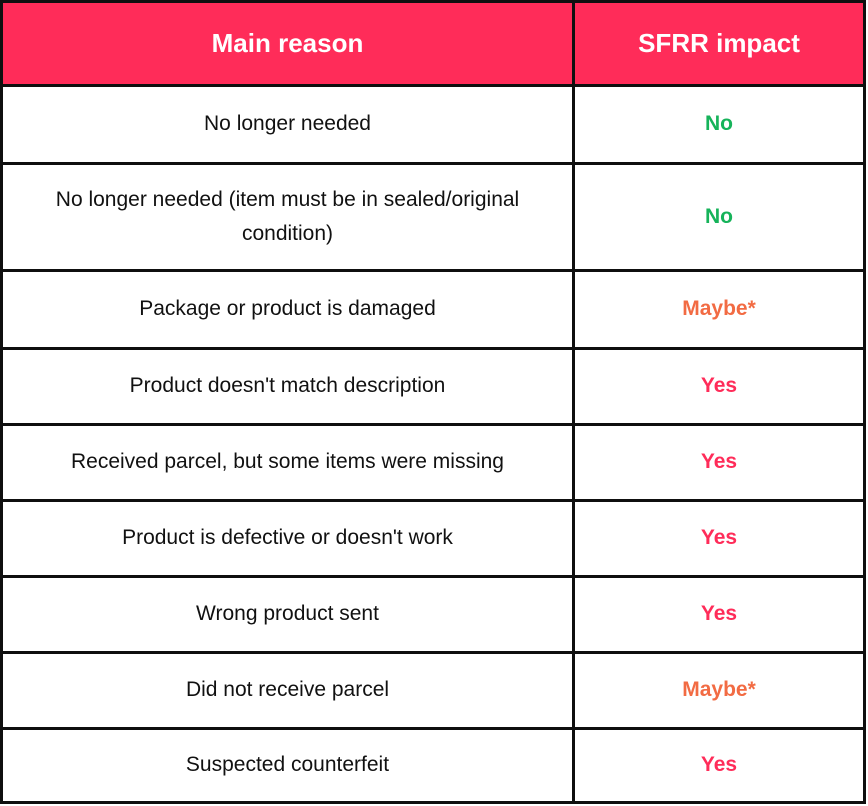 Image resolution: width=868 pixels, height=806 pixels. Describe the element at coordinates (289, 540) in the screenshot. I see `reason-cell: Product is defective or doesn't work` at that location.